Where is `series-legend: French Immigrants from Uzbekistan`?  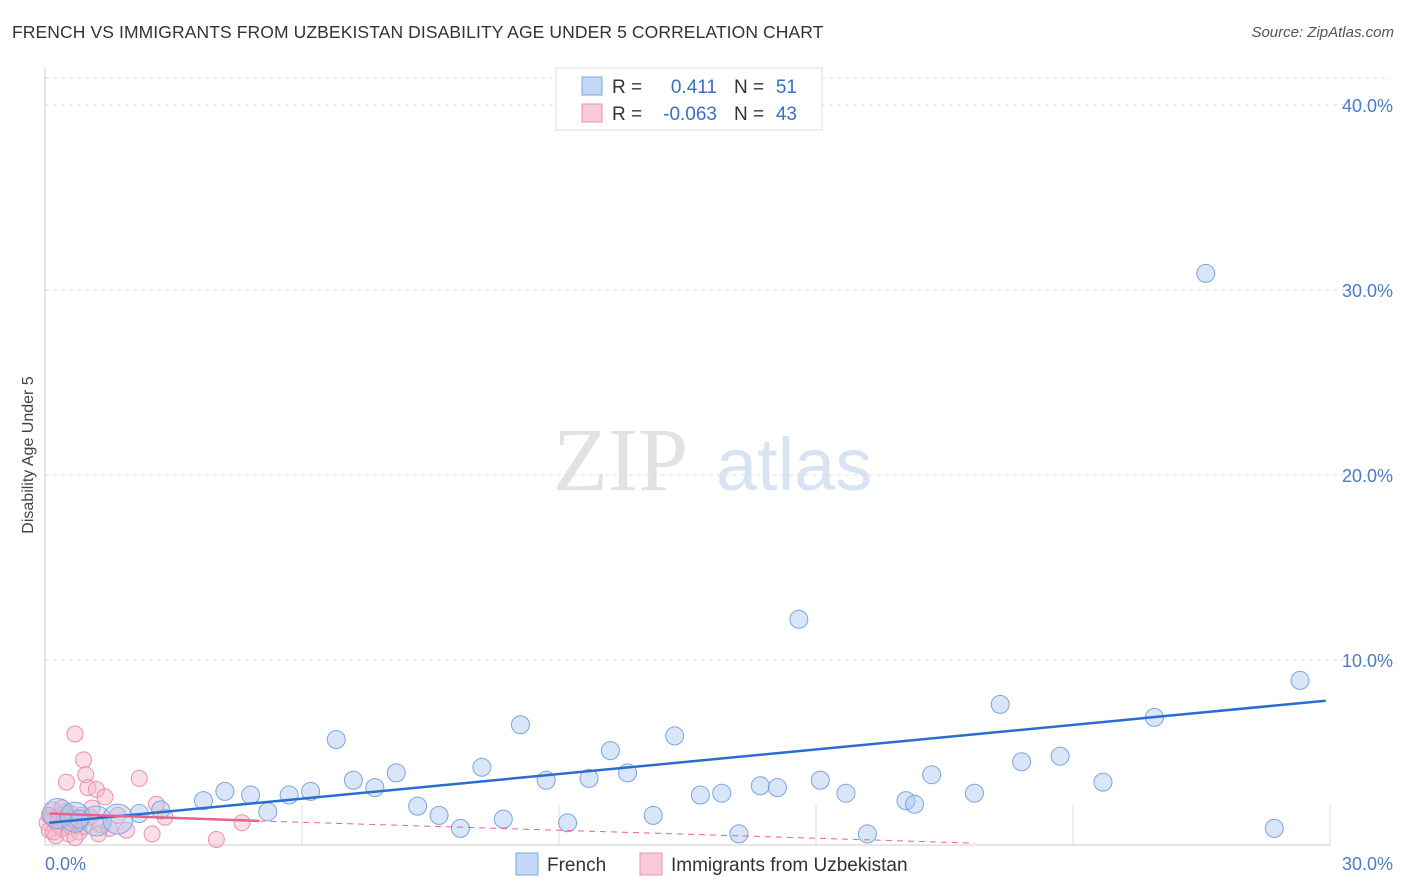 series-legend: French Immigrants from Uzbekistan is located at coordinates (711, 864).